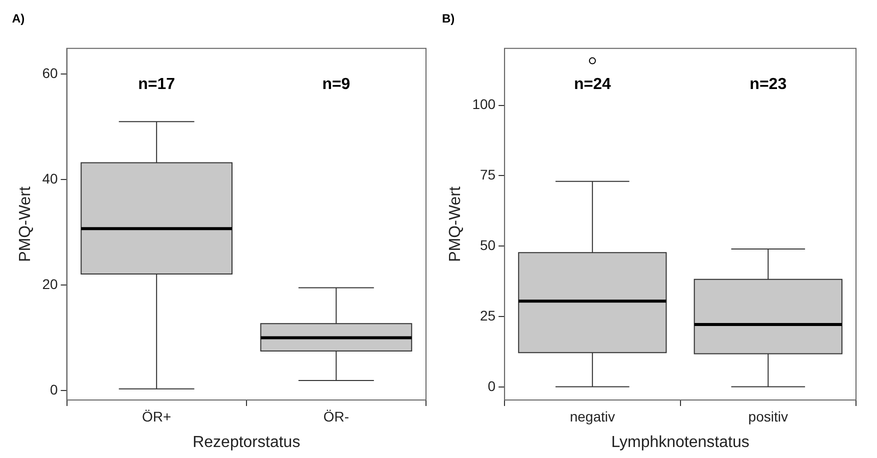 The width and height of the screenshot is (877, 458). What do you see at coordinates (336, 84) in the screenshot?
I see `annotation: n=9` at bounding box center [336, 84].